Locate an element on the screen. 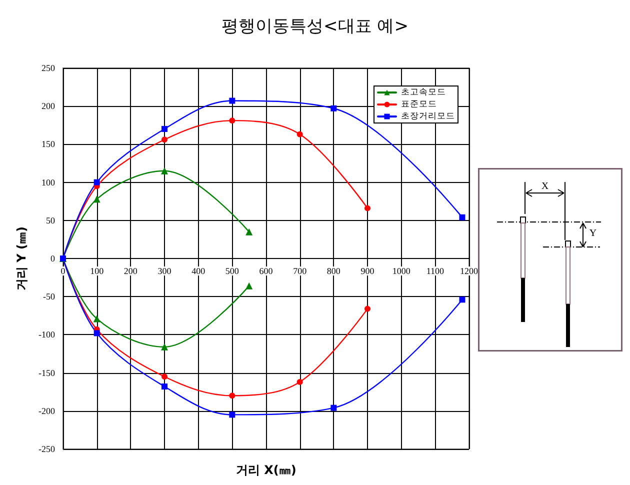 The width and height of the screenshot is (630, 485). x-tick-label: 100 is located at coordinates (97, 271).